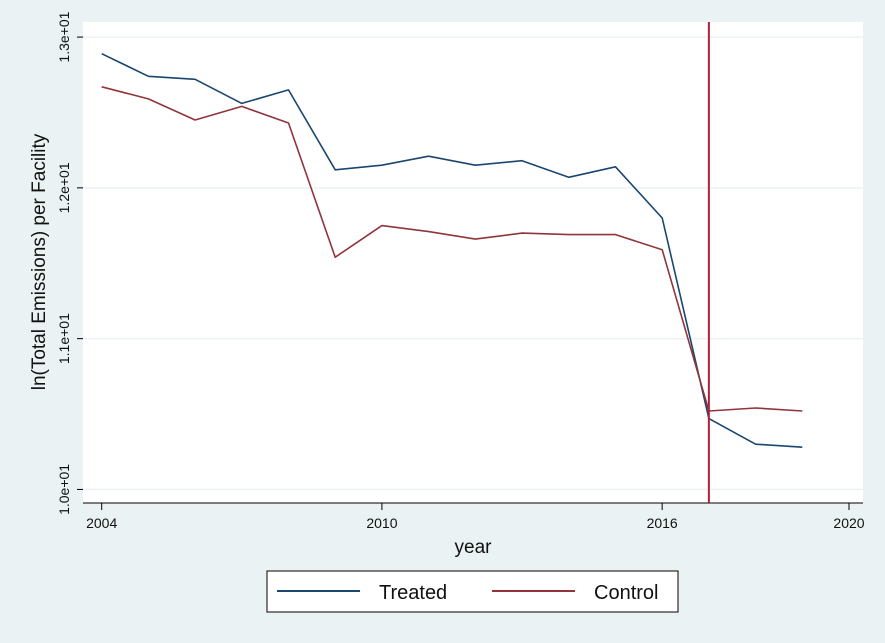  What do you see at coordinates (69, 263) in the screenshot?
I see `y-axis-ticks: 1.0e+01 1.1e+01 1.2e+01 1.3e+01` at bounding box center [69, 263].